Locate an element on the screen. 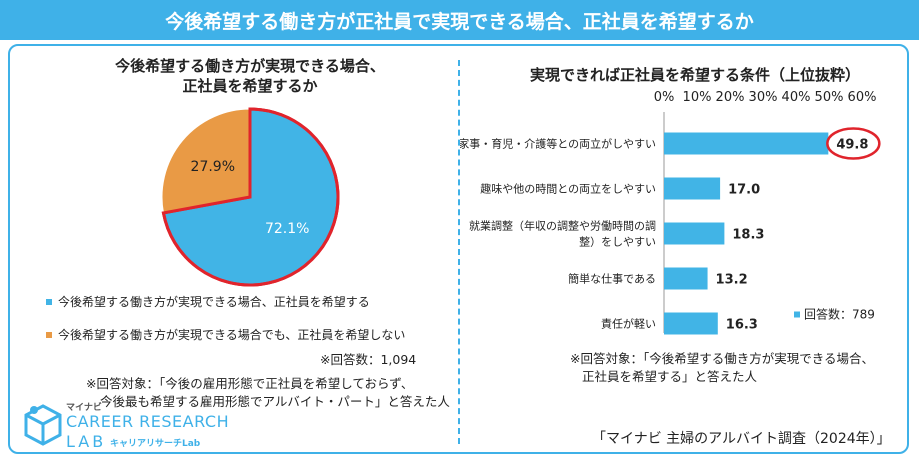 The image size is (919, 460). bar-value-label-1: 49.8 is located at coordinates (852, 145).